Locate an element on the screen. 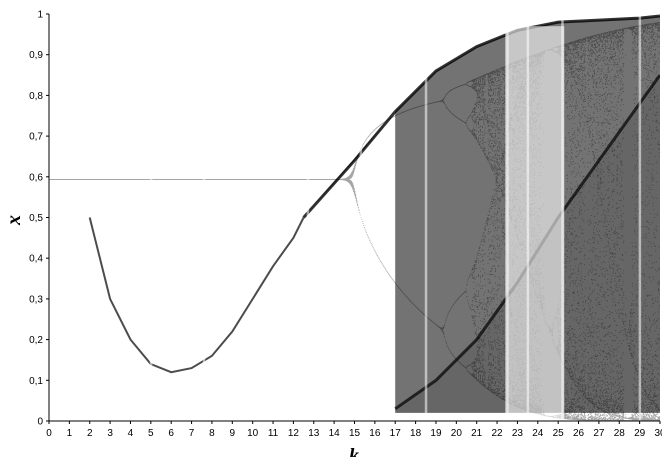  x-tick-label: 22 is located at coordinates (498, 433).